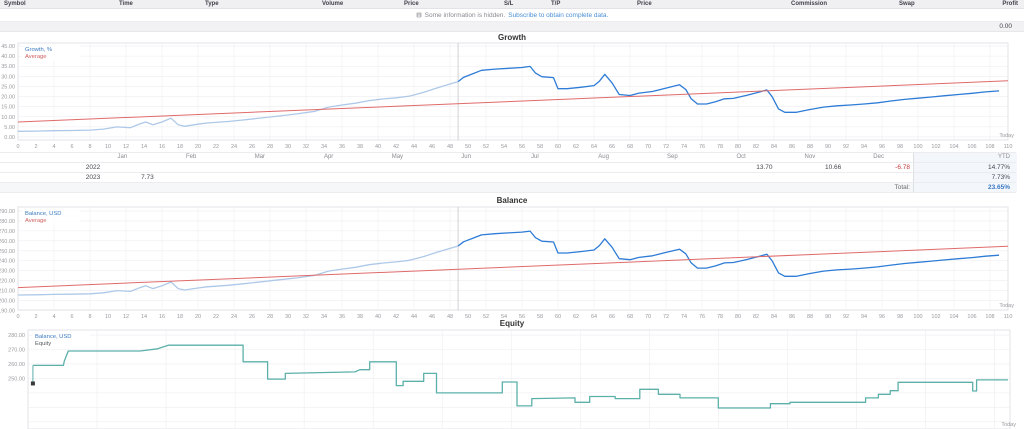 The image size is (1024, 429). I want to click on x-axis-tick: 62, so click(576, 147).